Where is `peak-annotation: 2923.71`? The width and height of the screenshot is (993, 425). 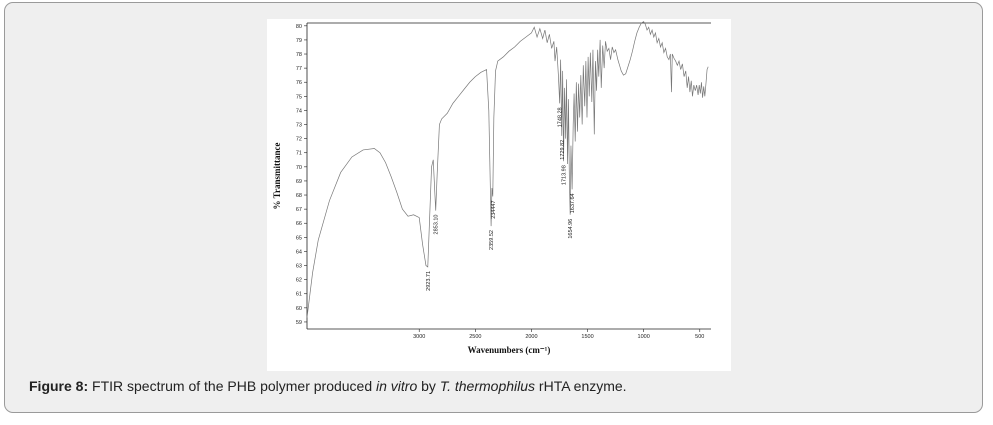
peak-annotation: 2923.71 is located at coordinates (429, 281).